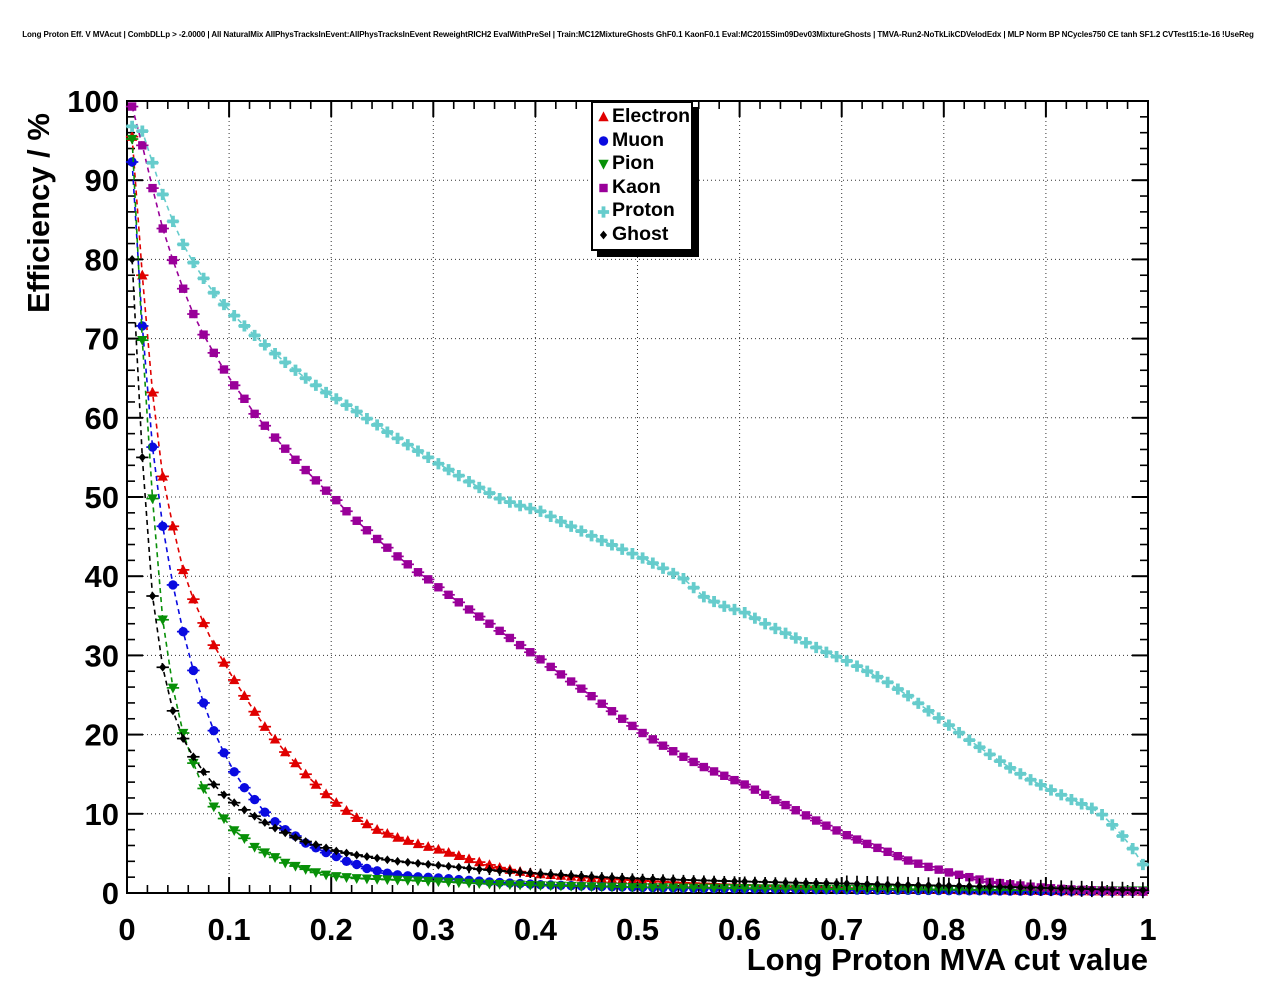 The width and height of the screenshot is (1276, 996). What do you see at coordinates (331, 929) in the screenshot?
I see `x-tick-label: 0.2` at bounding box center [331, 929].